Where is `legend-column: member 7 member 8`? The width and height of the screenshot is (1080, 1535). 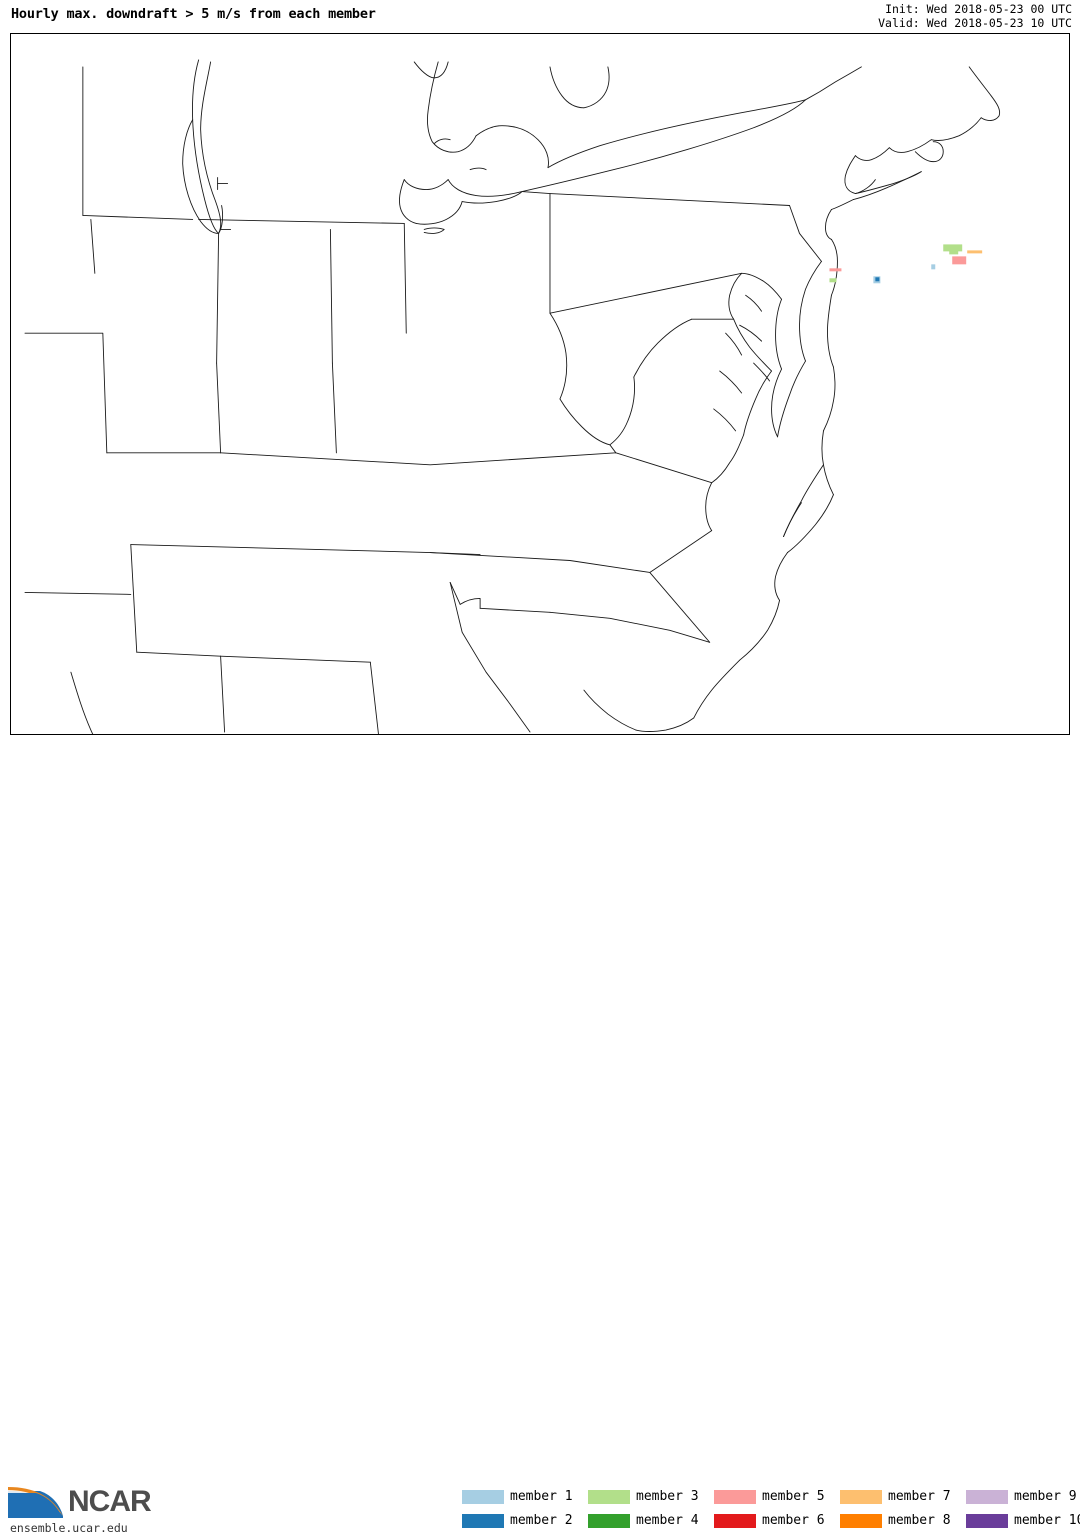
legend-column: member 7 member 8 is located at coordinates (884, 1510).